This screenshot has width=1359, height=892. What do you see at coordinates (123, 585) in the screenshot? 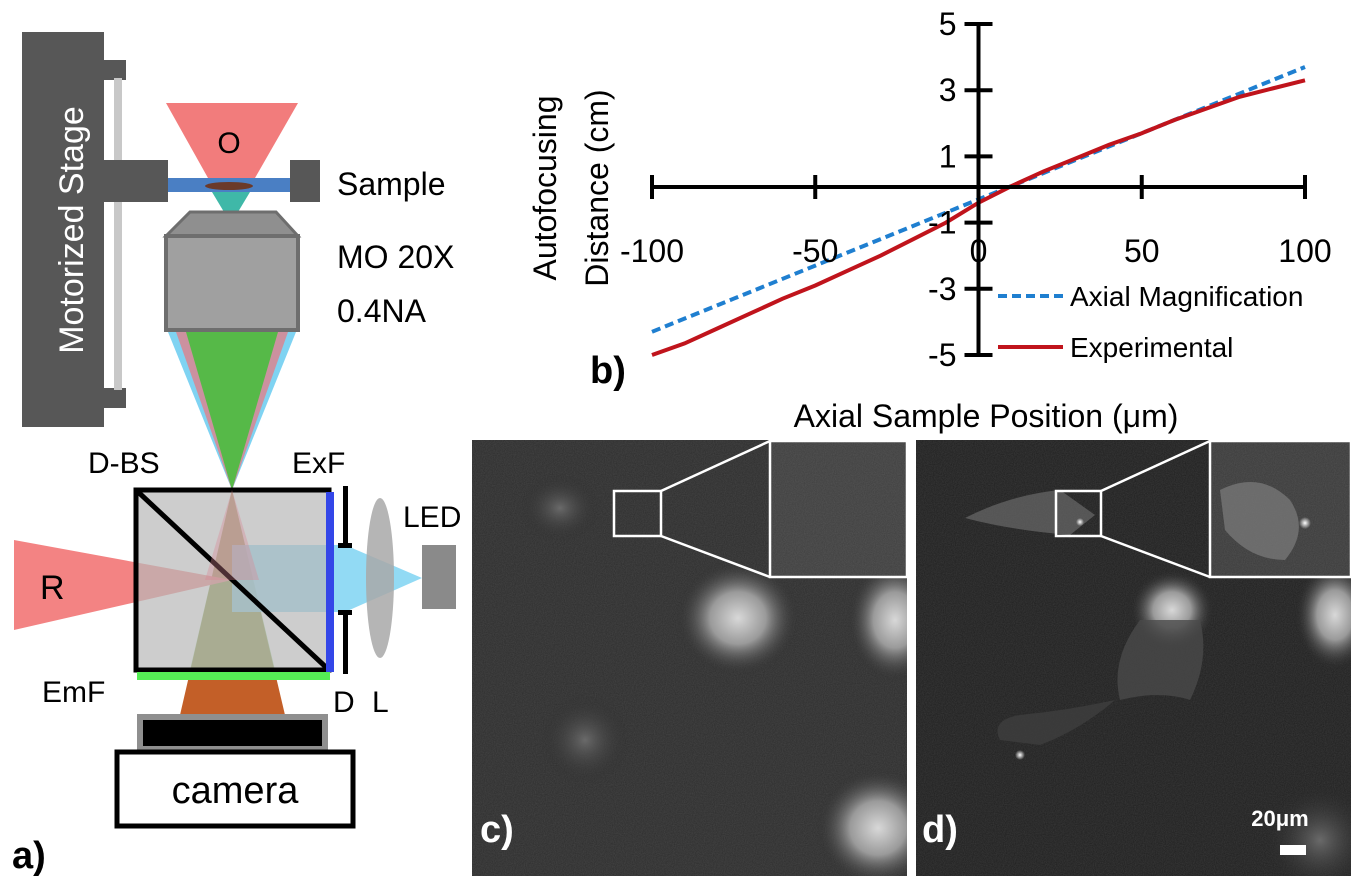
I see `reference-beam-side` at bounding box center [123, 585].